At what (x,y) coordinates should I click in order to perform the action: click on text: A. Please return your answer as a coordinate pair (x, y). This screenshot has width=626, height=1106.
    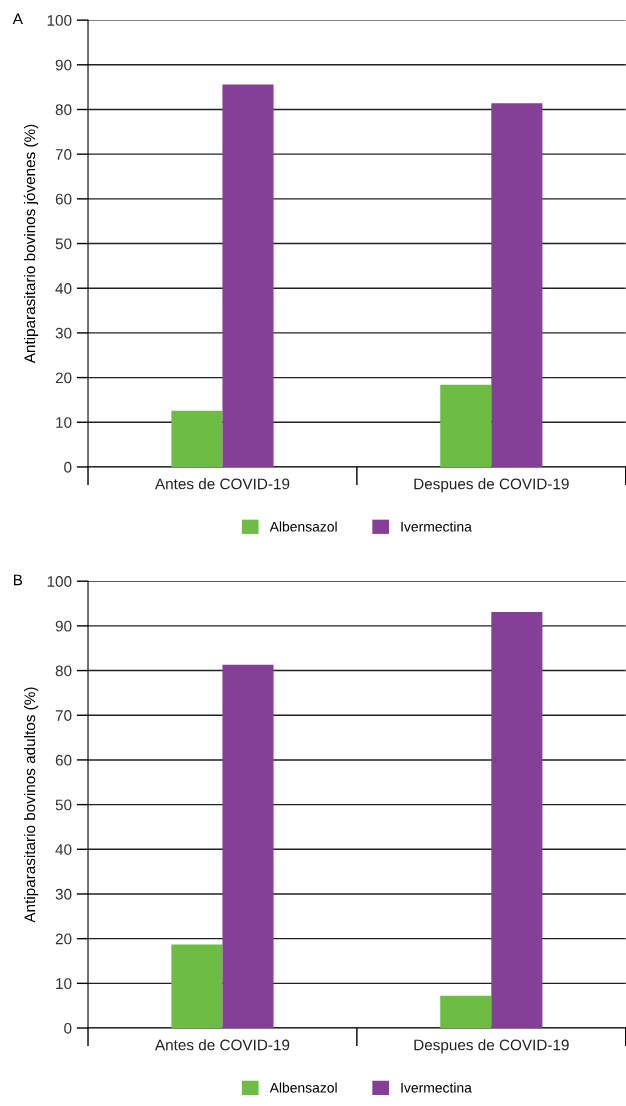
    Looking at the image, I should click on (17, 19).